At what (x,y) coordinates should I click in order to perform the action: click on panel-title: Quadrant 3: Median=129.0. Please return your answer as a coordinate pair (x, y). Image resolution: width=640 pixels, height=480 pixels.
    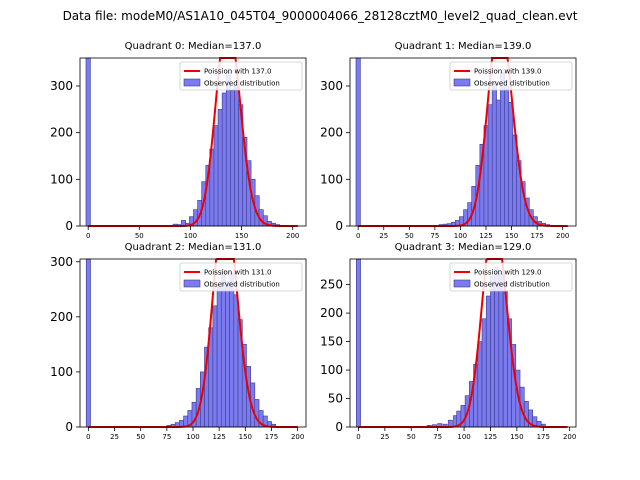
    Looking at the image, I should click on (463, 247).